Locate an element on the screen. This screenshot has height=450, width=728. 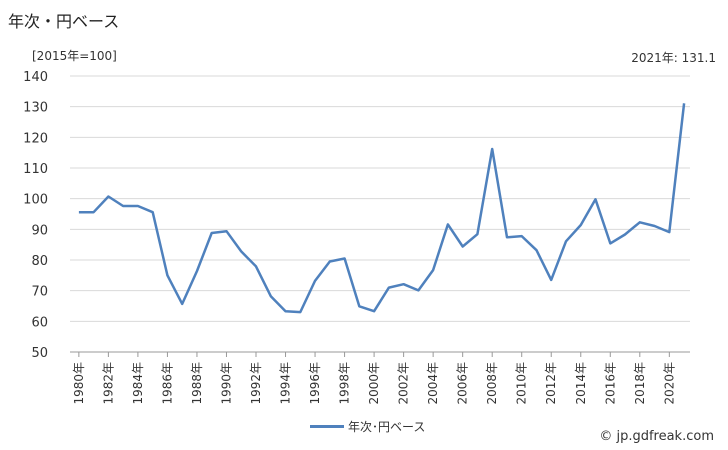
x-tick-label: 2014年 is located at coordinates (581, 383).